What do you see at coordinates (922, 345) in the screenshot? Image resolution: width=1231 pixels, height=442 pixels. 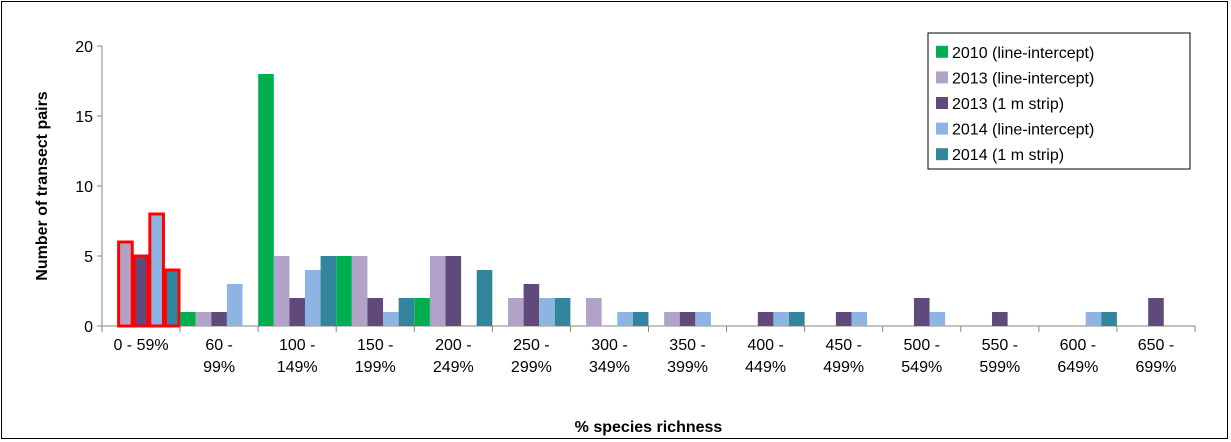 I see `x-tick-label-line: 500 -` at bounding box center [922, 345].